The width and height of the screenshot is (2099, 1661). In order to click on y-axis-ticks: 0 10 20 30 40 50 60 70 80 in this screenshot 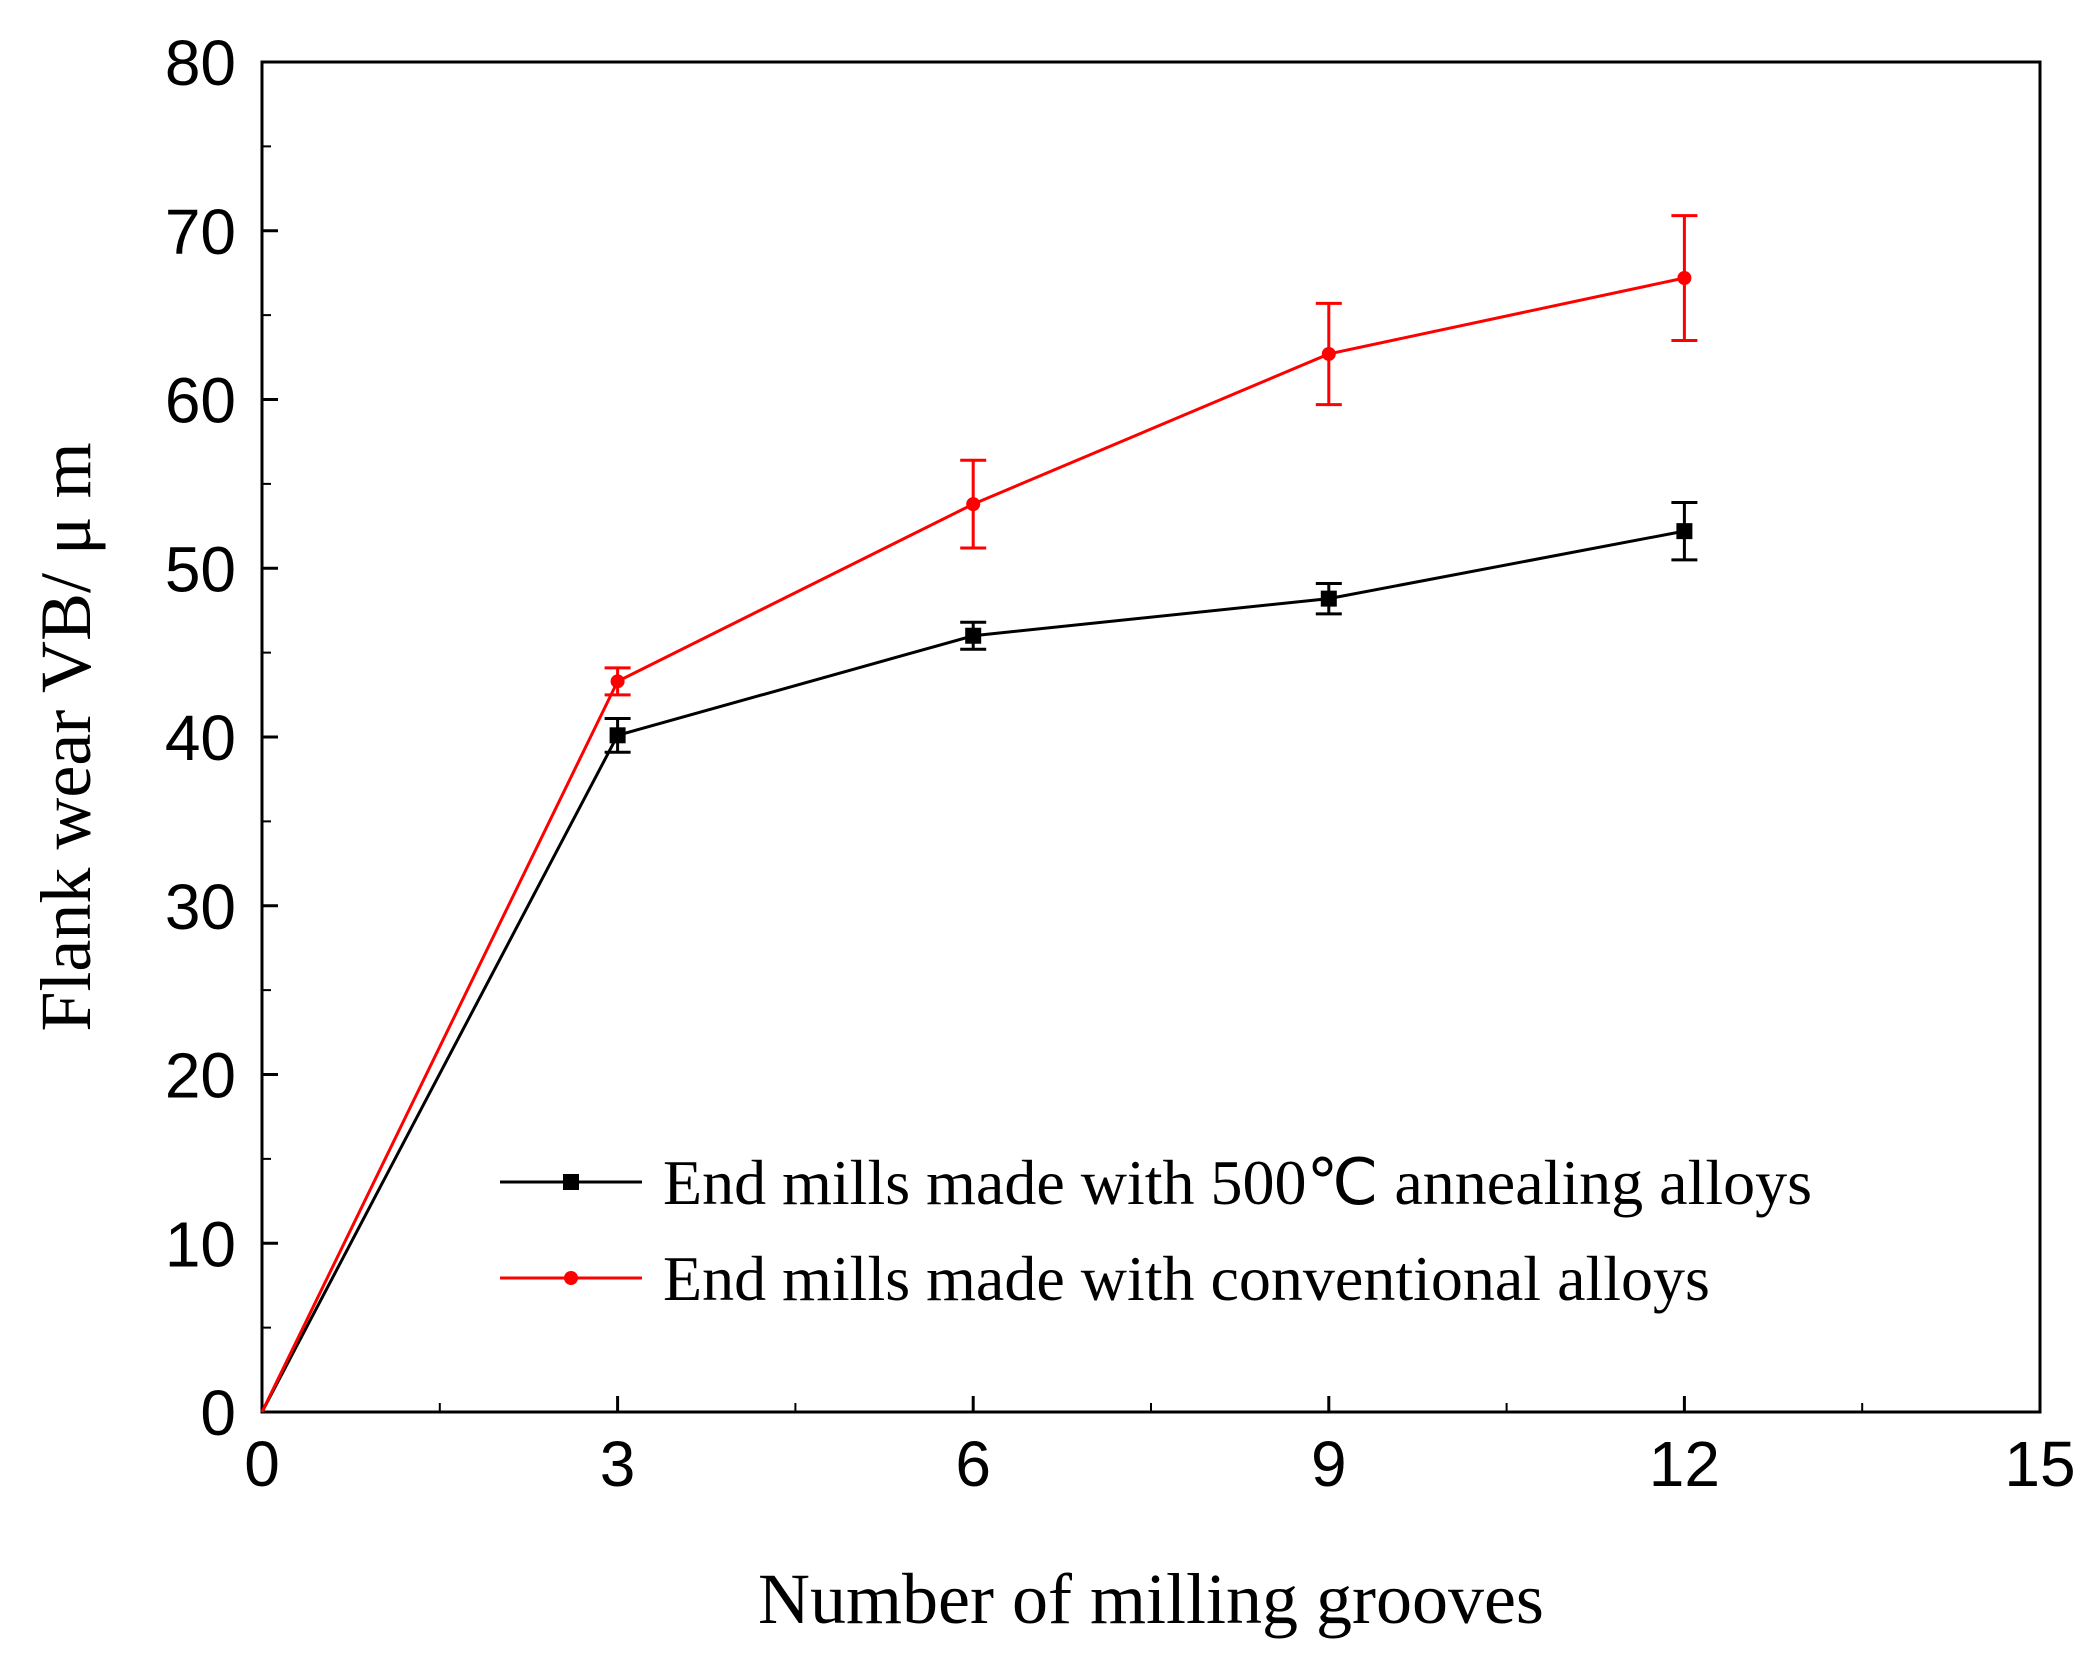, I will do `click(221, 738)`.